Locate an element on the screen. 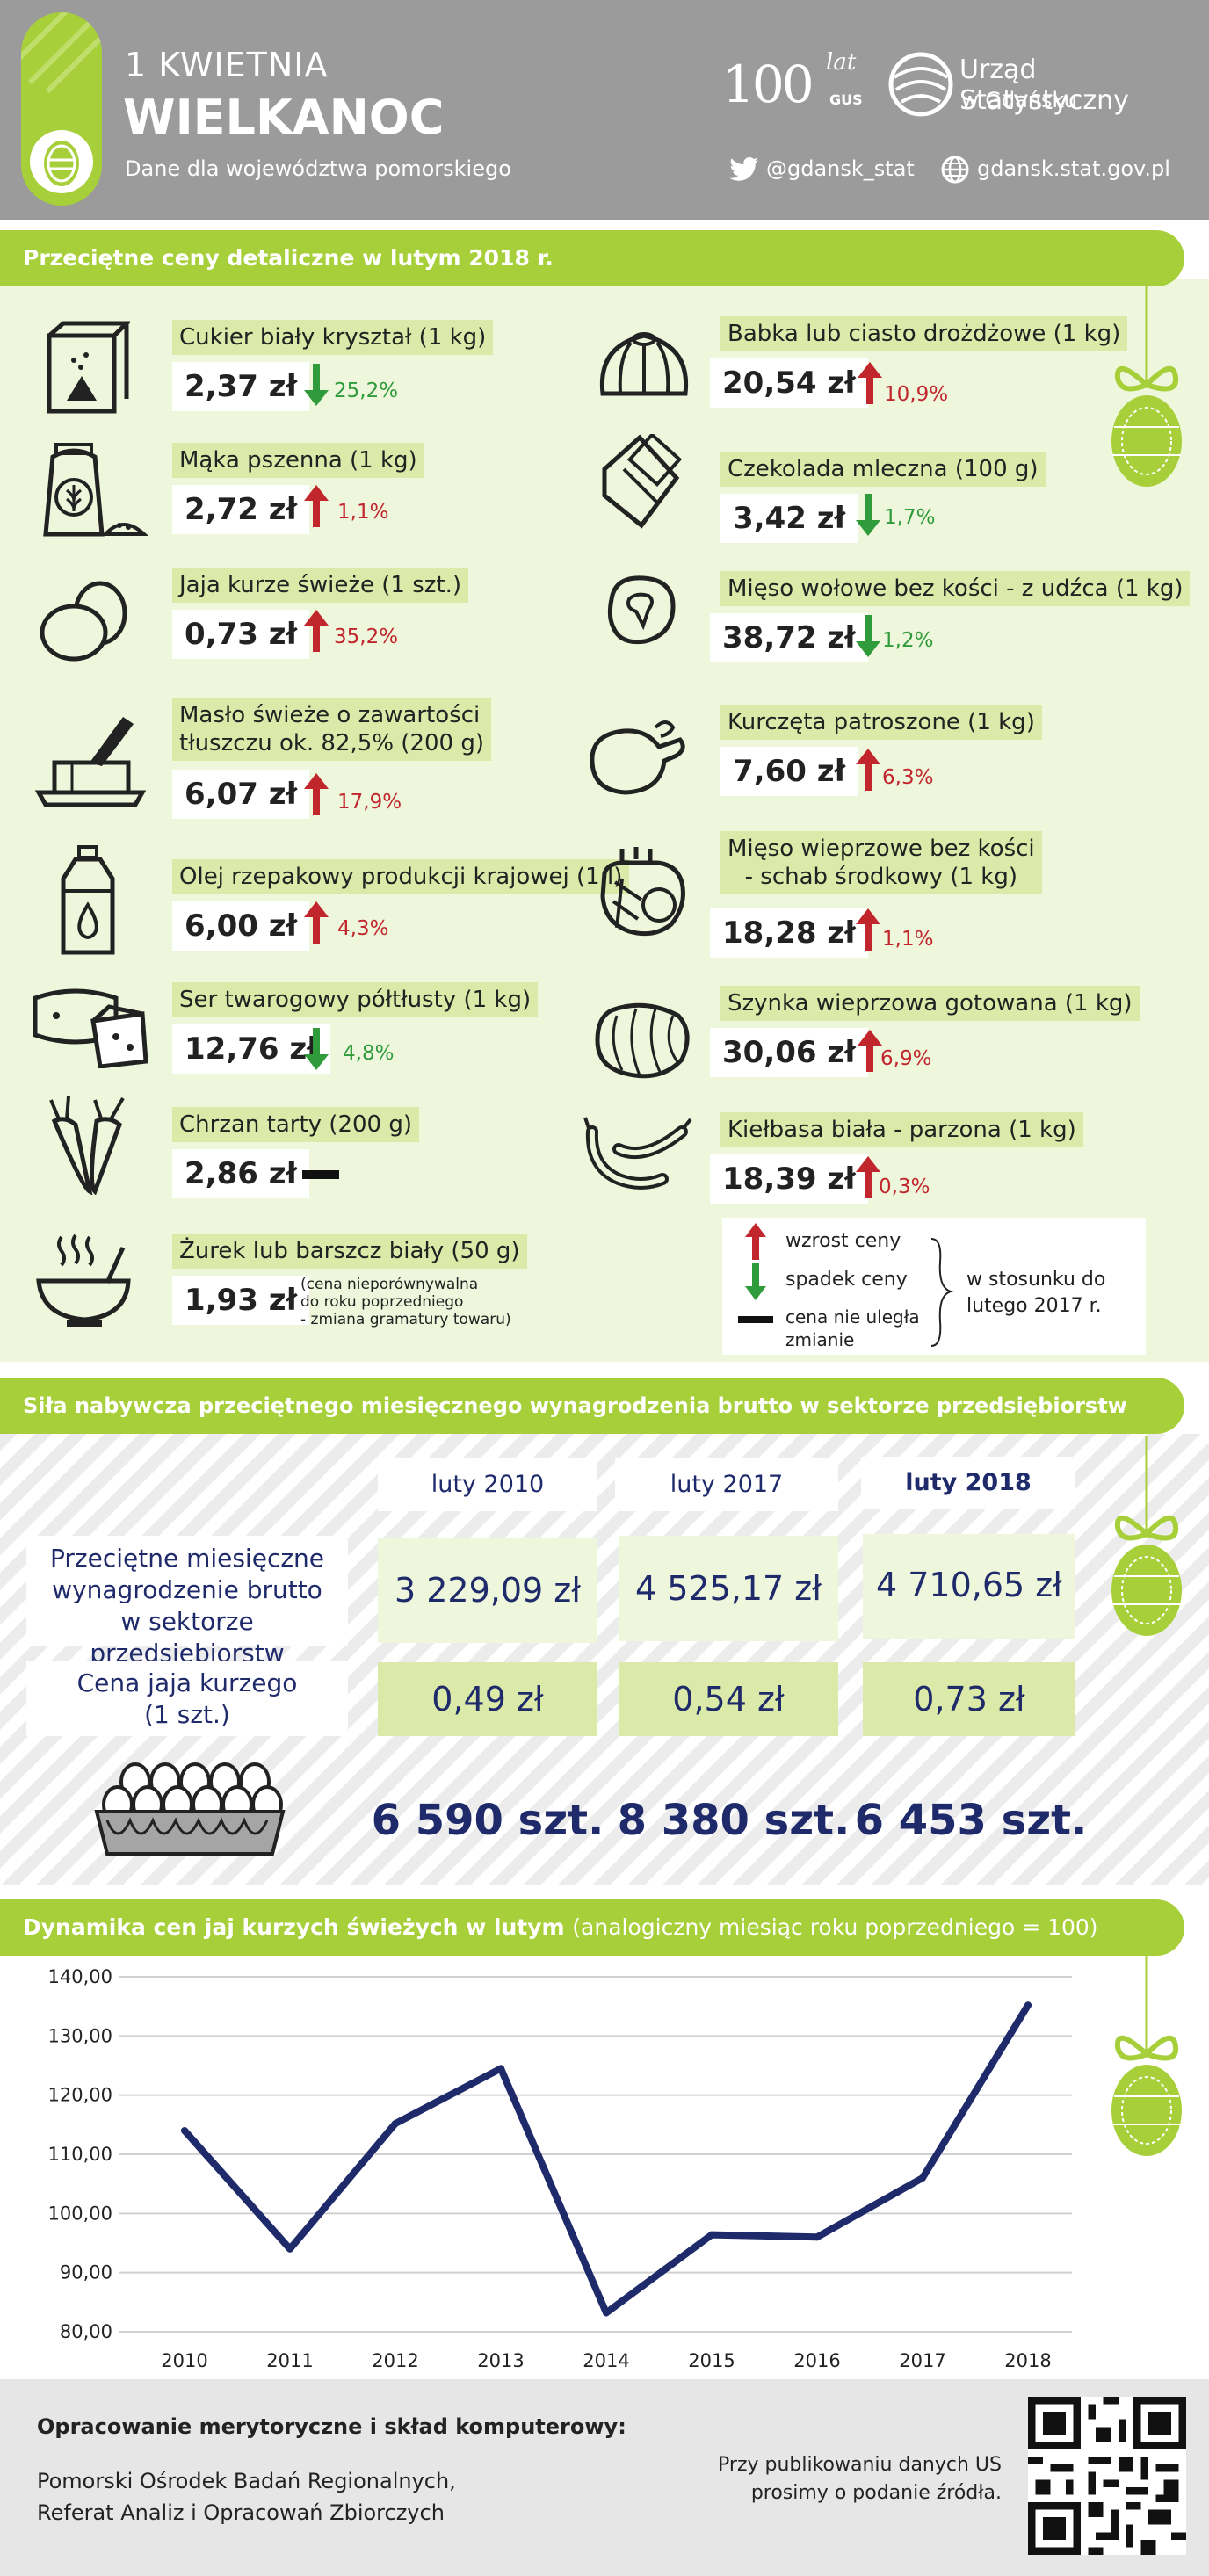  office-city: w Gdańsku is located at coordinates (1019, 100).